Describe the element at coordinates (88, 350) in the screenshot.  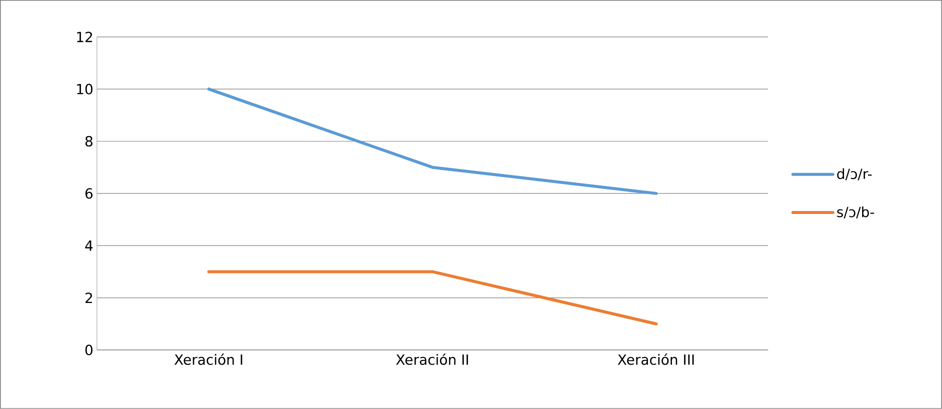
I see `y-tick-label: 0` at that location.